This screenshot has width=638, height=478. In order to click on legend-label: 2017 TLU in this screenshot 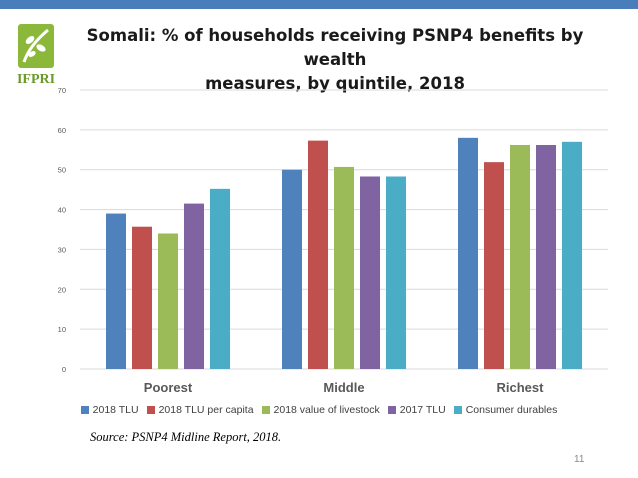, I will do `click(422, 410)`.